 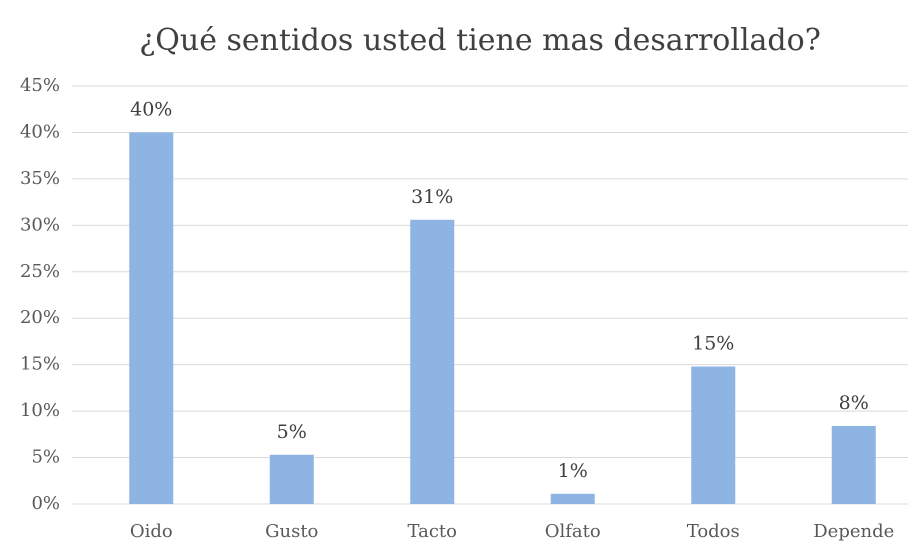 I want to click on y-tick-label: 35%, so click(x=40, y=178).